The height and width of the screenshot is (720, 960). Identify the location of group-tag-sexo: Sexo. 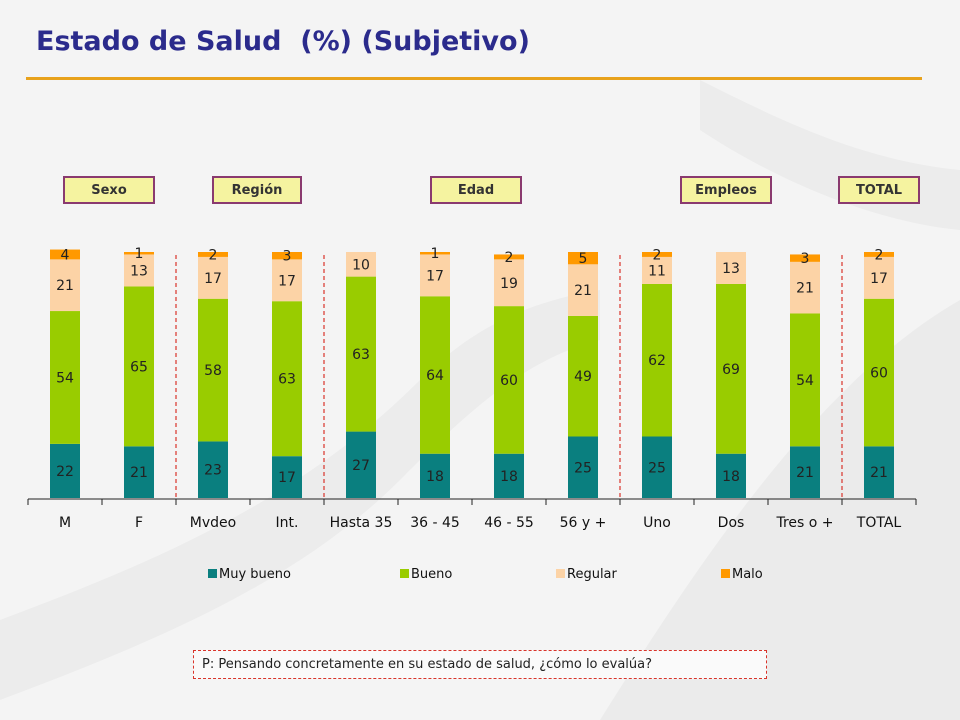
(109, 190).